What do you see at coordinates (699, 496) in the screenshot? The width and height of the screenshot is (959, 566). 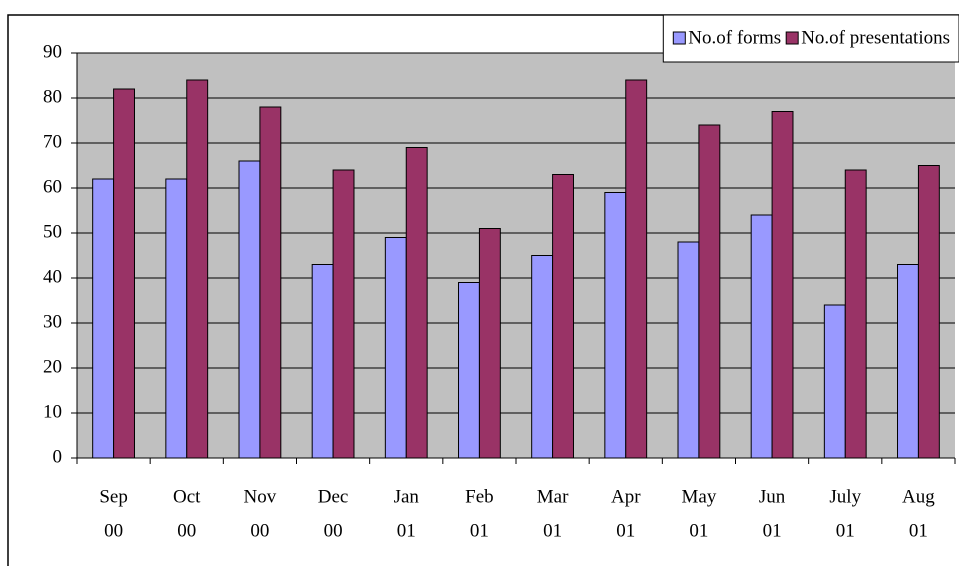 I see `x-tick-label: May` at bounding box center [699, 496].